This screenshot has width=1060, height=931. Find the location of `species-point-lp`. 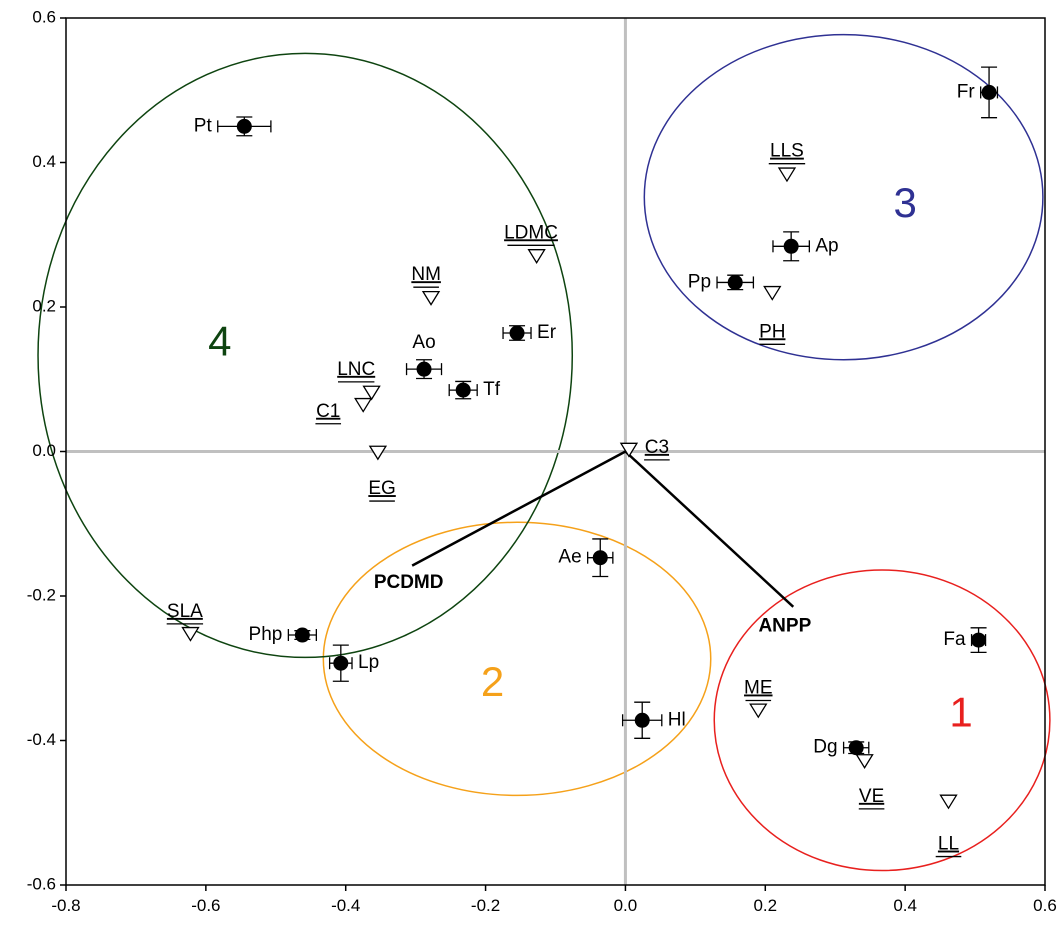

species-point-lp is located at coordinates (341, 663).